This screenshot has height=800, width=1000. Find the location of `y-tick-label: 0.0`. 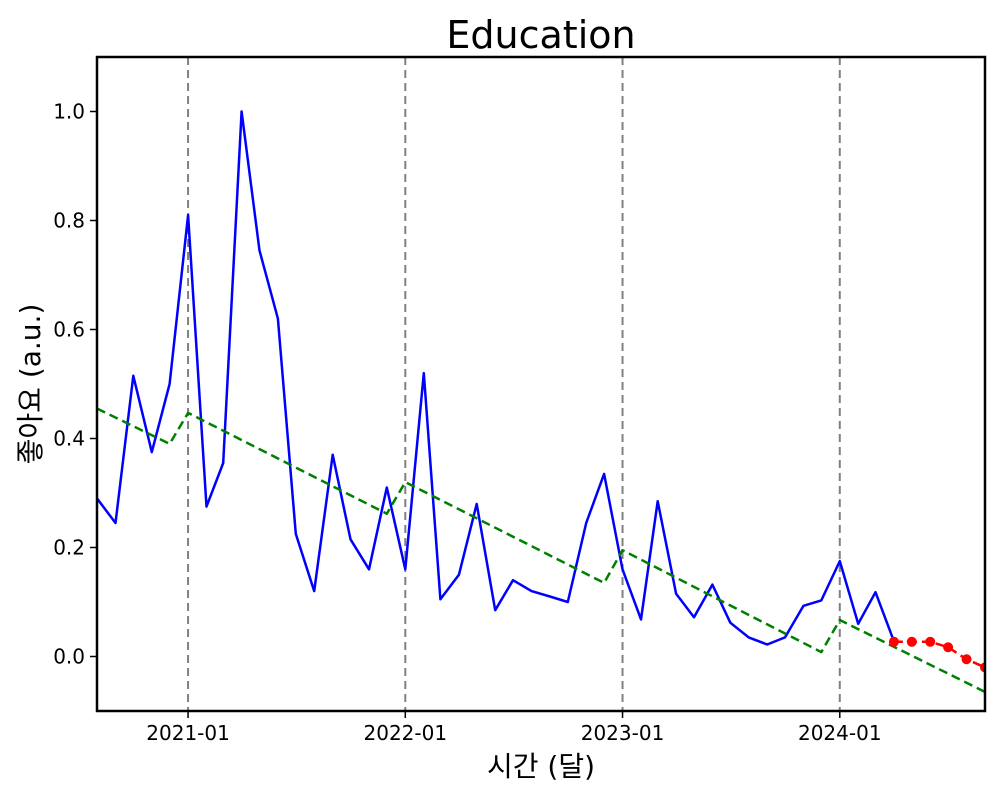

y-tick-label: 0.0 is located at coordinates (69, 657).